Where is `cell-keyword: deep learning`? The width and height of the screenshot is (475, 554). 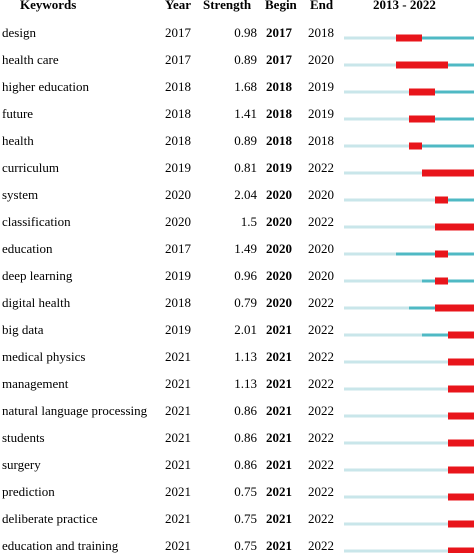
cell-keyword: deep learning is located at coordinates (37, 275).